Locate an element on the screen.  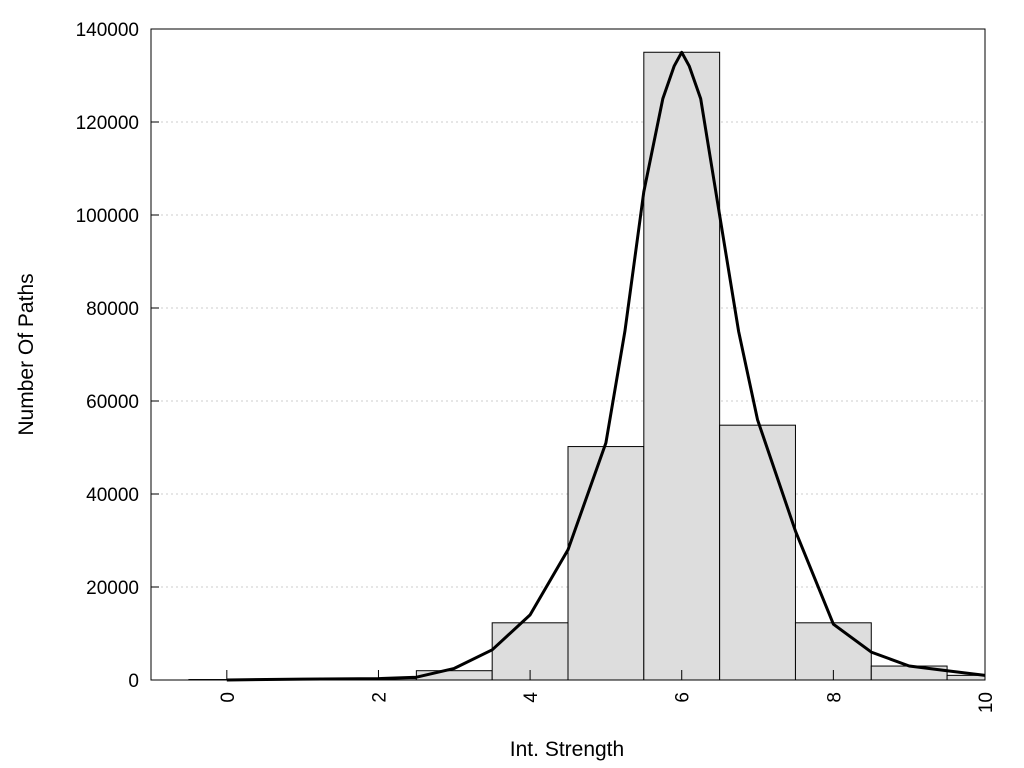
x-tick-label-4: 8 is located at coordinates (834, 697).